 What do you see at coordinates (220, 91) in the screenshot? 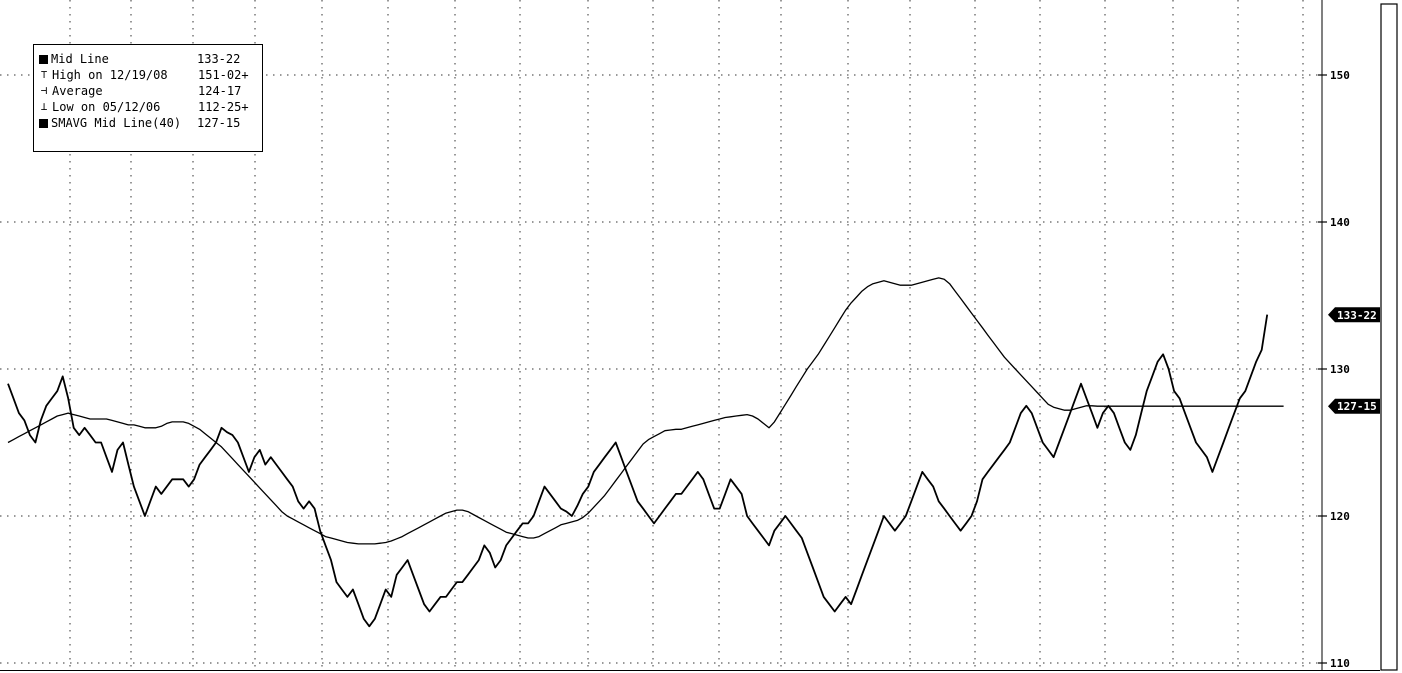
I see `legend-value: 124-17` at bounding box center [220, 91].